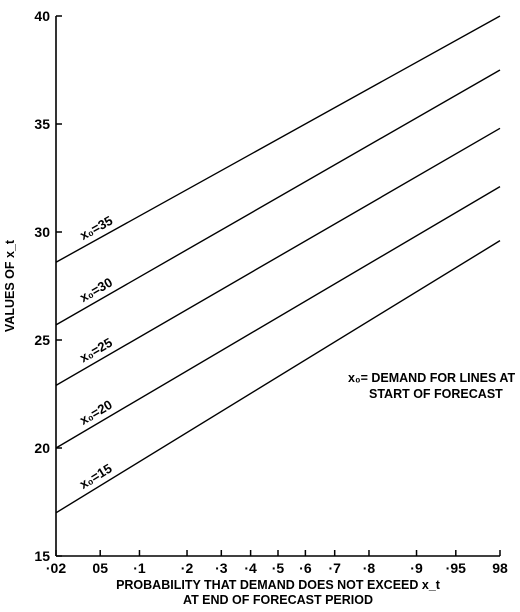  What do you see at coordinates (436, 394) in the screenshot?
I see `legend-note-line-2: START OF FORECAST` at bounding box center [436, 394].